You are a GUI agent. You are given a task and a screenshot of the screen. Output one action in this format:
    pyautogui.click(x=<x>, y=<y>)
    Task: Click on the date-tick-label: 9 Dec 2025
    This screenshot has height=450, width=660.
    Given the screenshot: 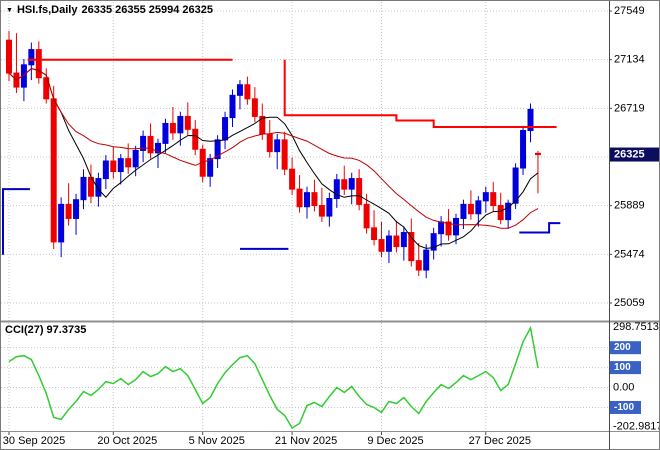 What is the action you would take?
    pyautogui.click(x=395, y=441)
    